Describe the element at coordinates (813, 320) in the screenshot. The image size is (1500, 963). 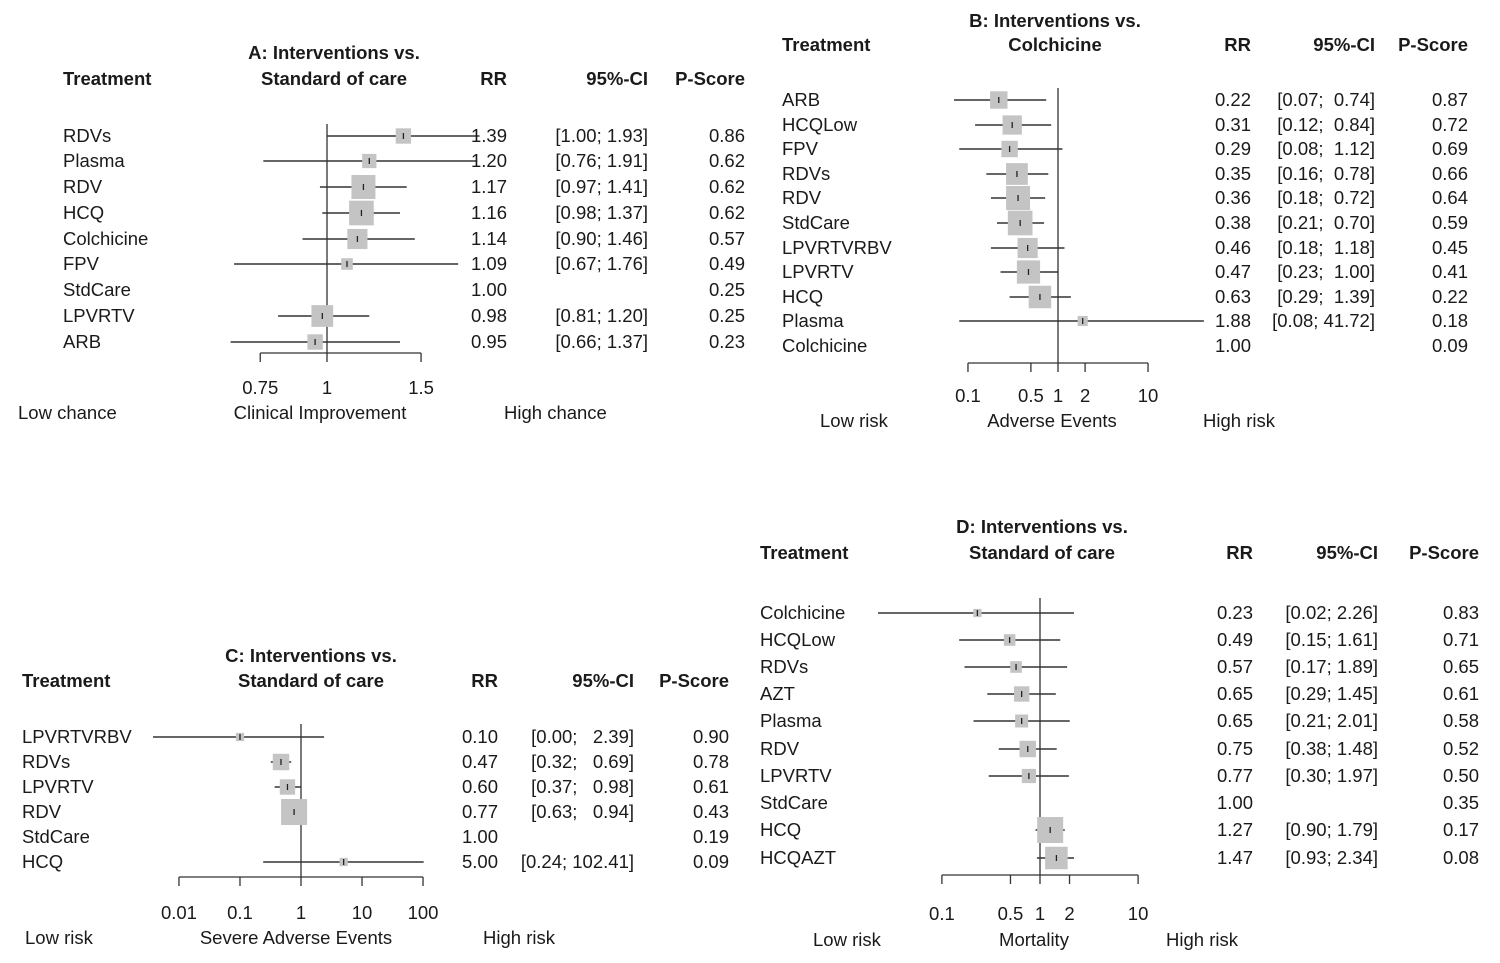
I see `panel-b-row-label: Plasma` at that location.